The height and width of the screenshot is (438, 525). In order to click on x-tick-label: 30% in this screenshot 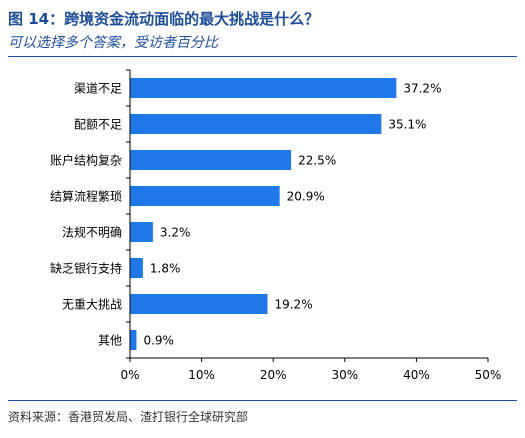, I will do `click(344, 375)`.